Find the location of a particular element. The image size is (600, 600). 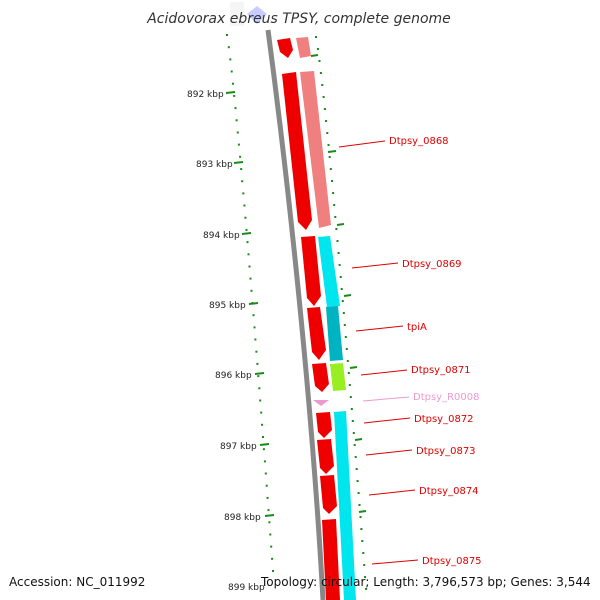

navigation-marker-icon is located at coordinates (257, 15).